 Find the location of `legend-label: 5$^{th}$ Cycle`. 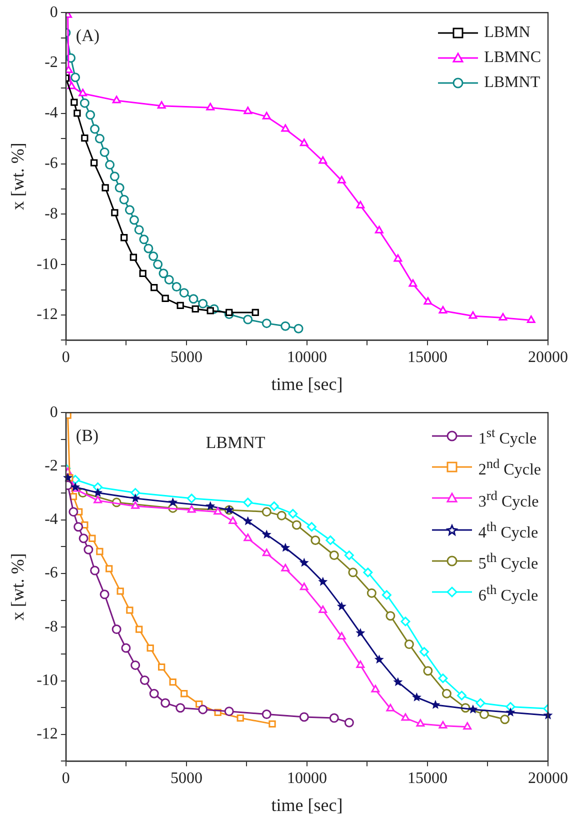

legend-label: 5$^{th}$ Cycle is located at coordinates (508, 562).